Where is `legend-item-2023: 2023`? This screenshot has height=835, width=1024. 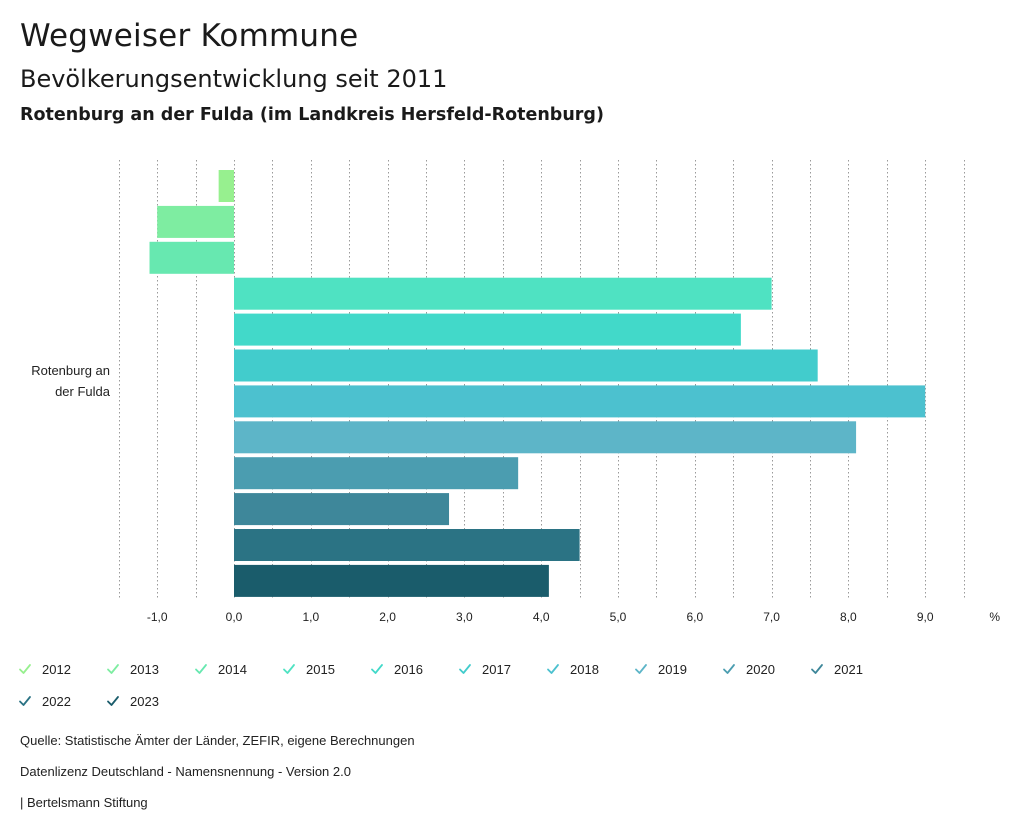 legend-item-2023: 2023 is located at coordinates (132, 701).